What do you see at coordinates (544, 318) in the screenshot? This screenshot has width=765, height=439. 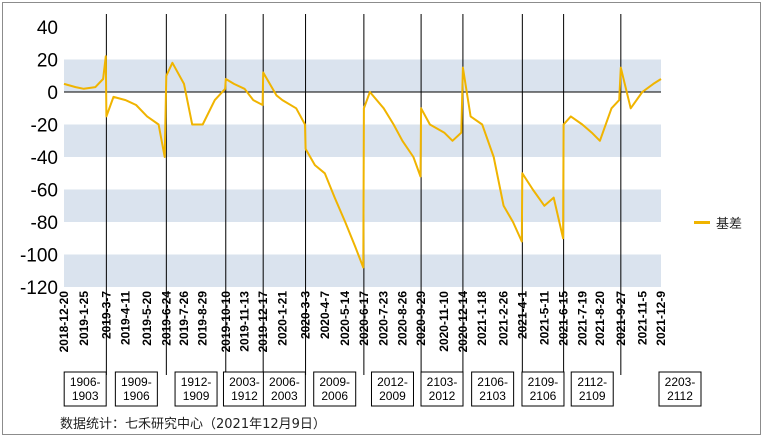 I see `x-tick-label: 2021-5-11` at bounding box center [544, 318].